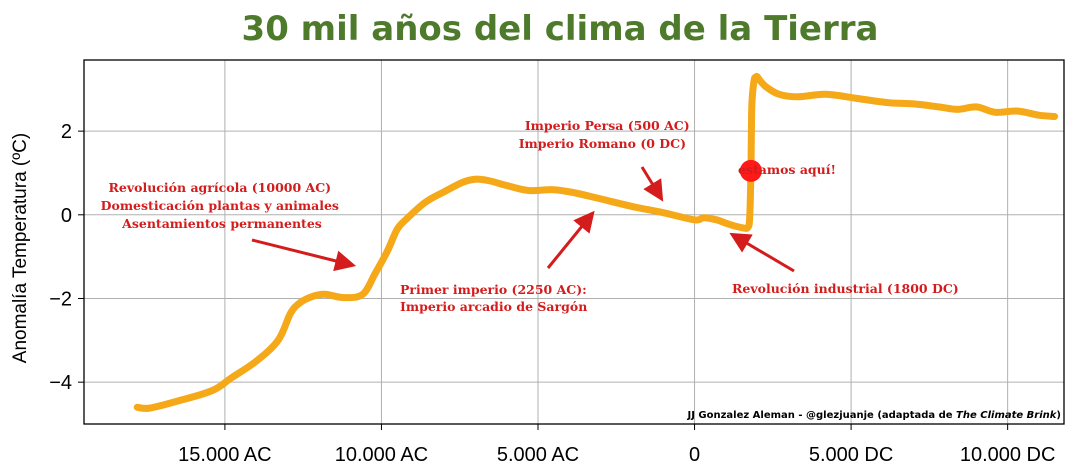 The height and width of the screenshot is (474, 1080). I want to click on x-tick-label: 5.000 AC, so click(538, 455).